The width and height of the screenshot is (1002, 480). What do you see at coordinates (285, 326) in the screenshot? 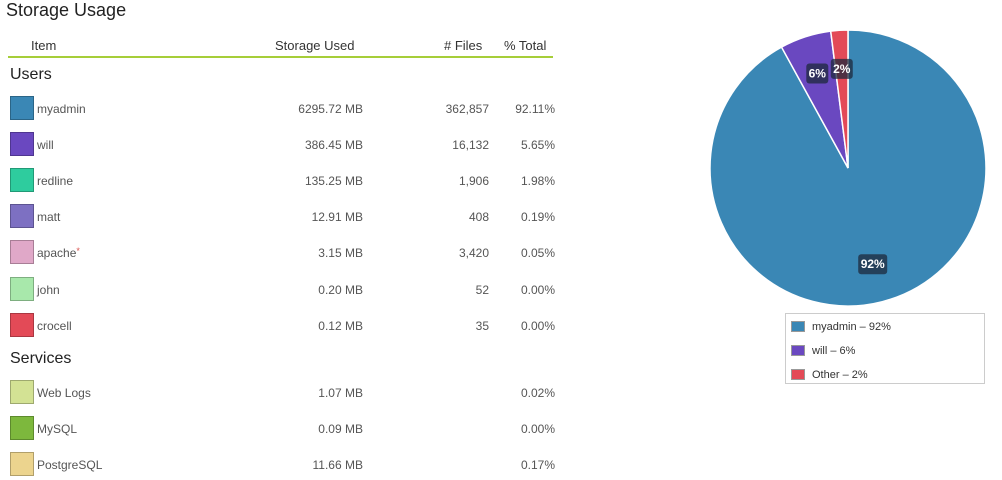
I see `table-row: crocell 0.12 MB 35 0.00%` at bounding box center [285, 326].